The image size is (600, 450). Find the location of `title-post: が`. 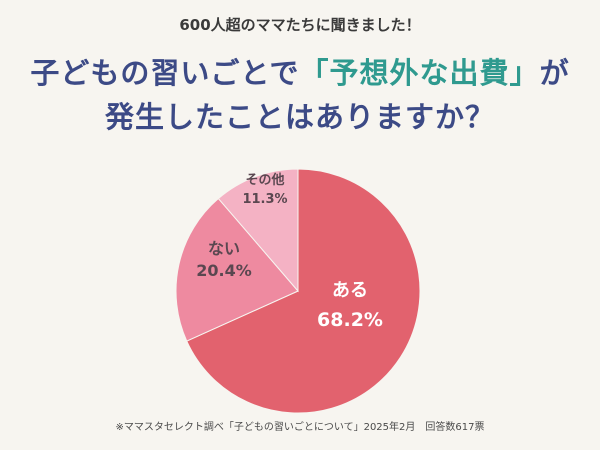

title-post: が is located at coordinates (554, 73).